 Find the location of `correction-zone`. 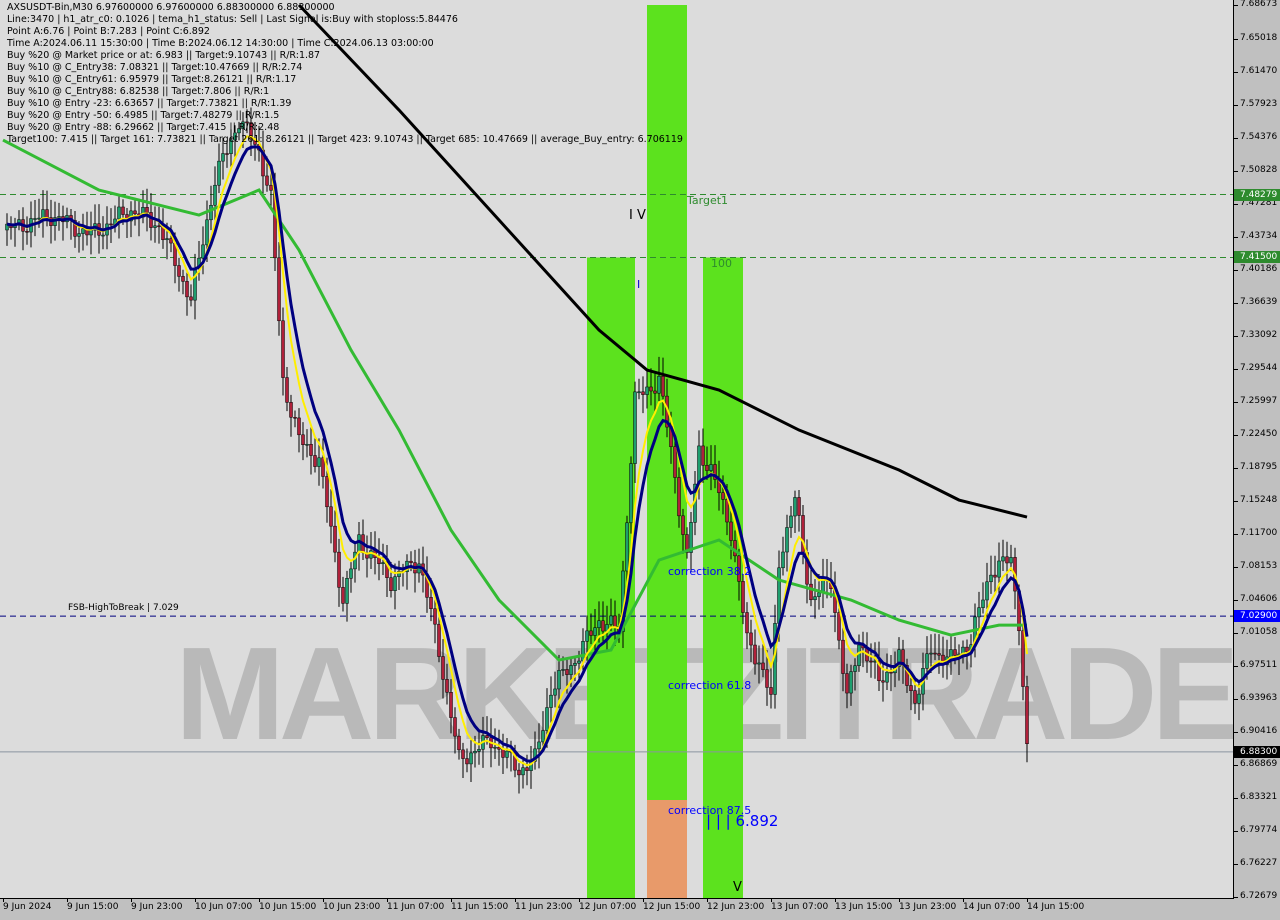

correction-zone is located at coordinates (667, 849).